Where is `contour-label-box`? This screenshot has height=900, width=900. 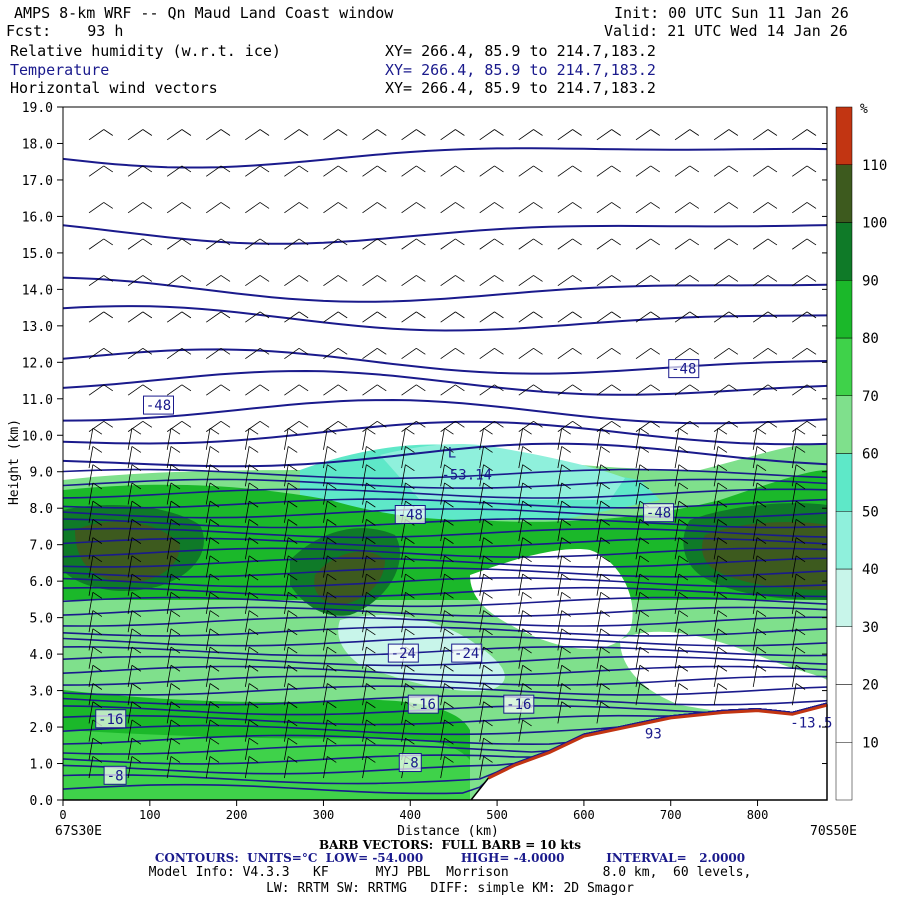
contour-label-box is located at coordinates (423, 704).